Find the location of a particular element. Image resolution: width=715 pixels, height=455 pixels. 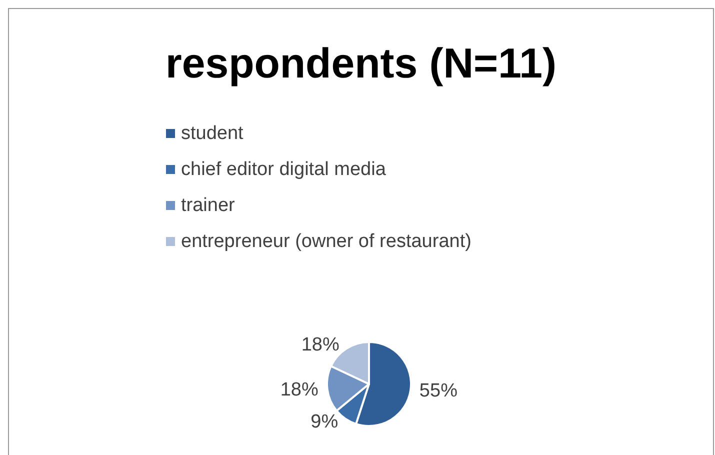

legend-label: chief editor digital media is located at coordinates (283, 169).